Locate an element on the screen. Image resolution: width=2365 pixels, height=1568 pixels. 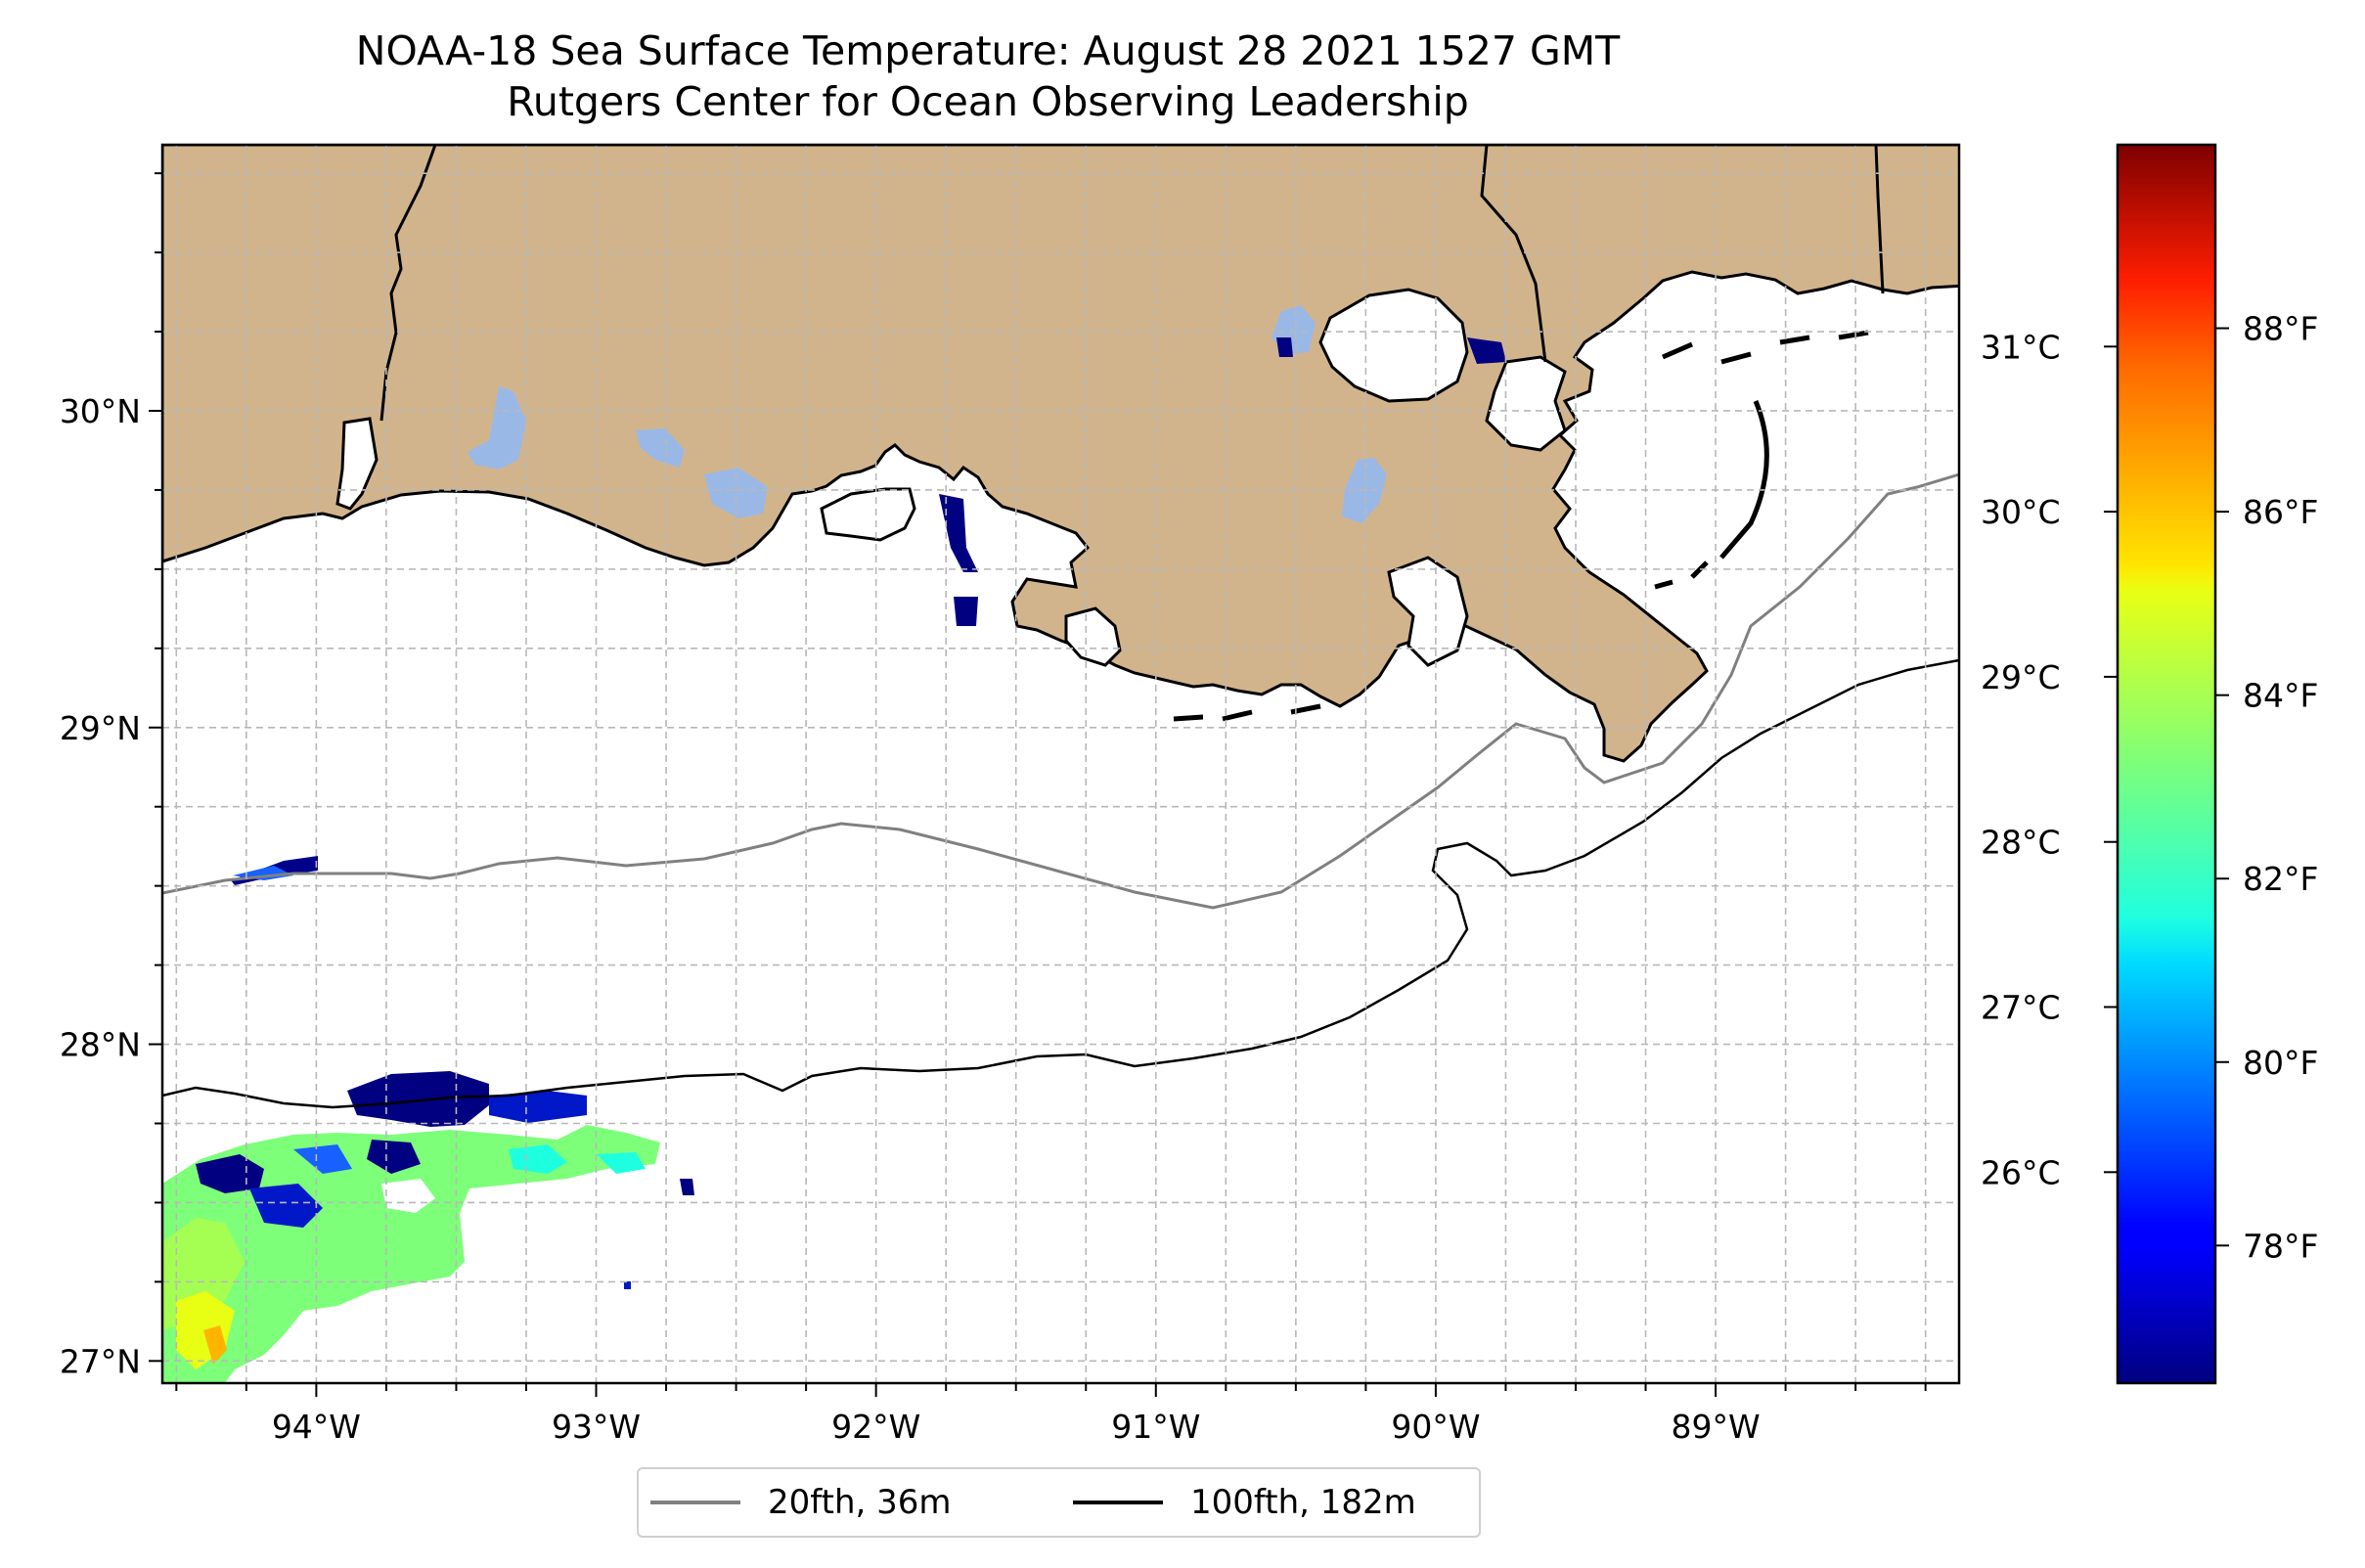
lon-tick-label: 92°W is located at coordinates (875, 1427).